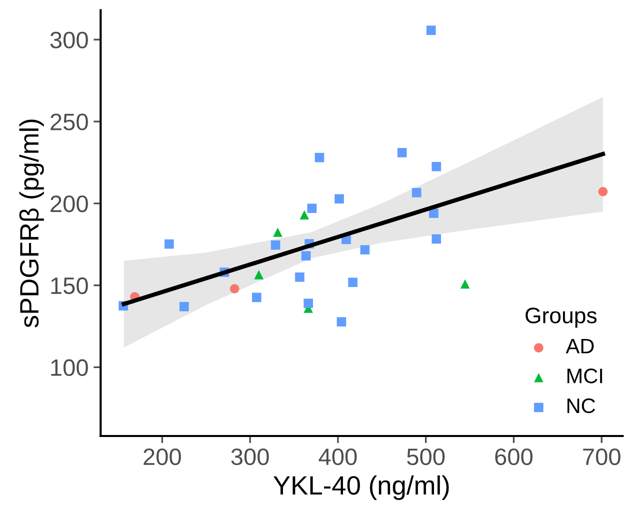  I want to click on legend-label: NC, so click(581, 406).